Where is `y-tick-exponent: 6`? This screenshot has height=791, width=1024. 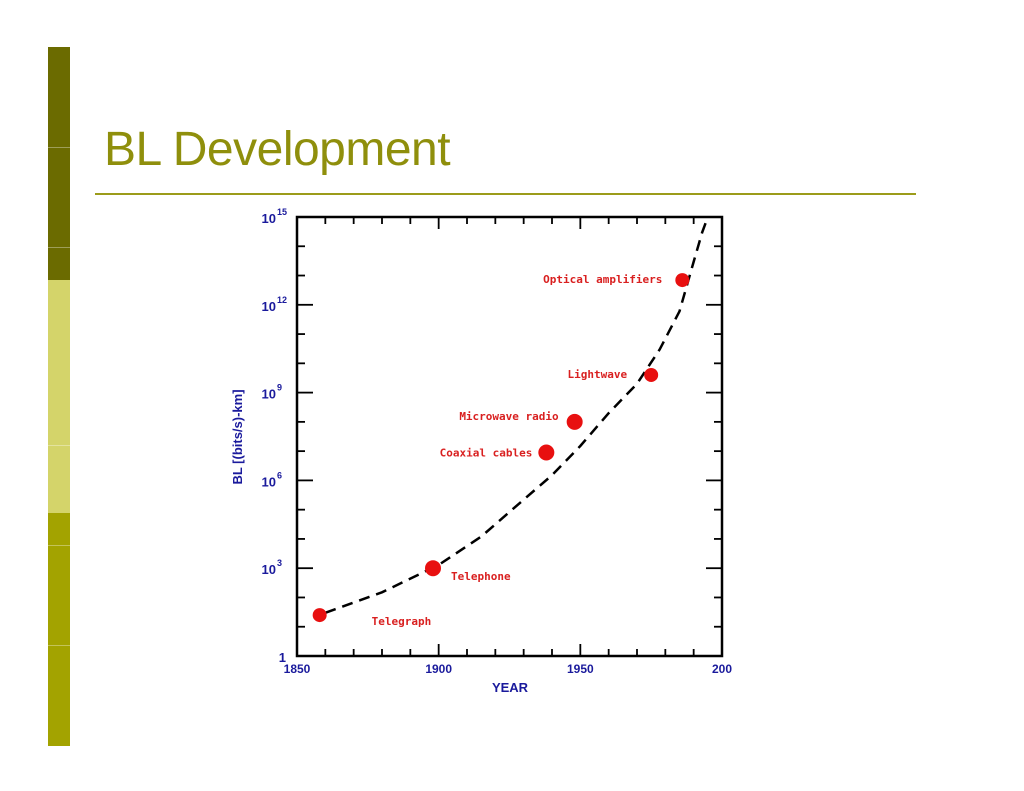 y-tick-exponent: 6 is located at coordinates (279, 475).